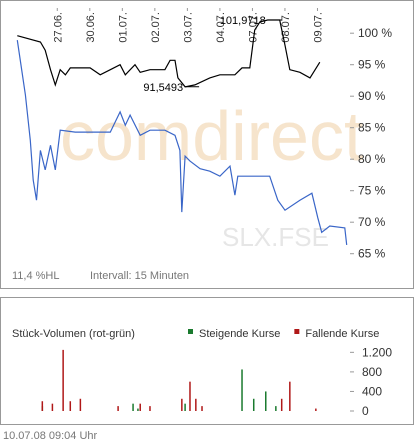 The image size is (417, 443). I want to click on x-tick-label: 04.07., so click(221, 27).